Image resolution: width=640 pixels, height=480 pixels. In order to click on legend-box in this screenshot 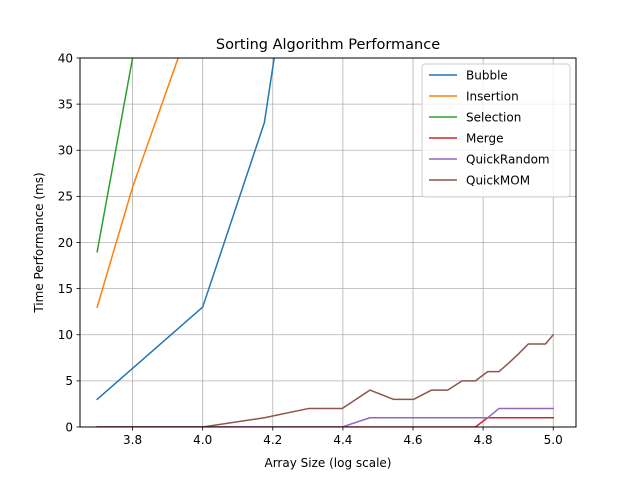, I will do `click(496, 130)`.